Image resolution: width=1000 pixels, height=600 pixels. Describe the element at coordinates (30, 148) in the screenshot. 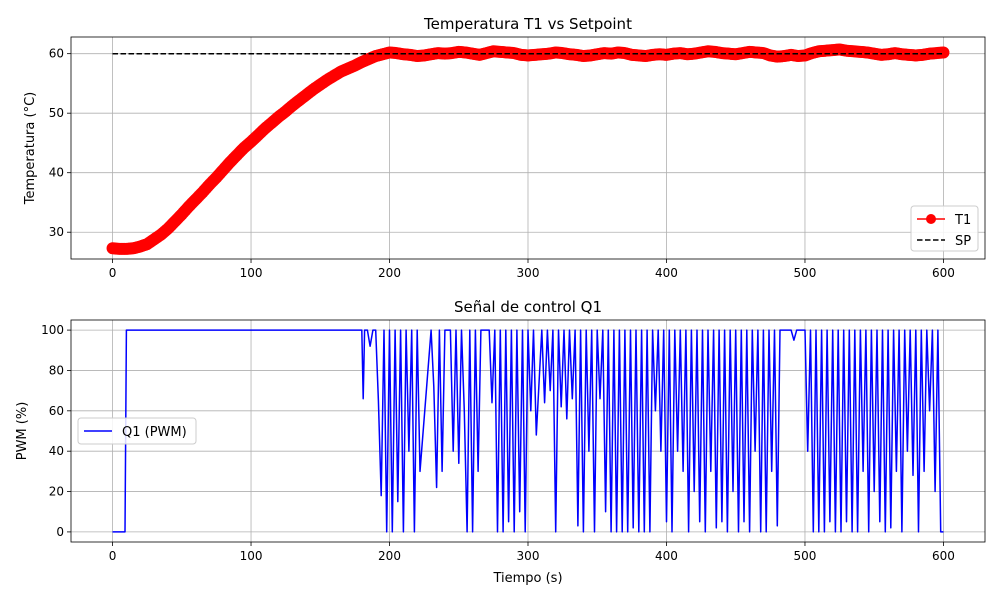

I see `y-axis-label-top: Temperatura (°C)` at that location.